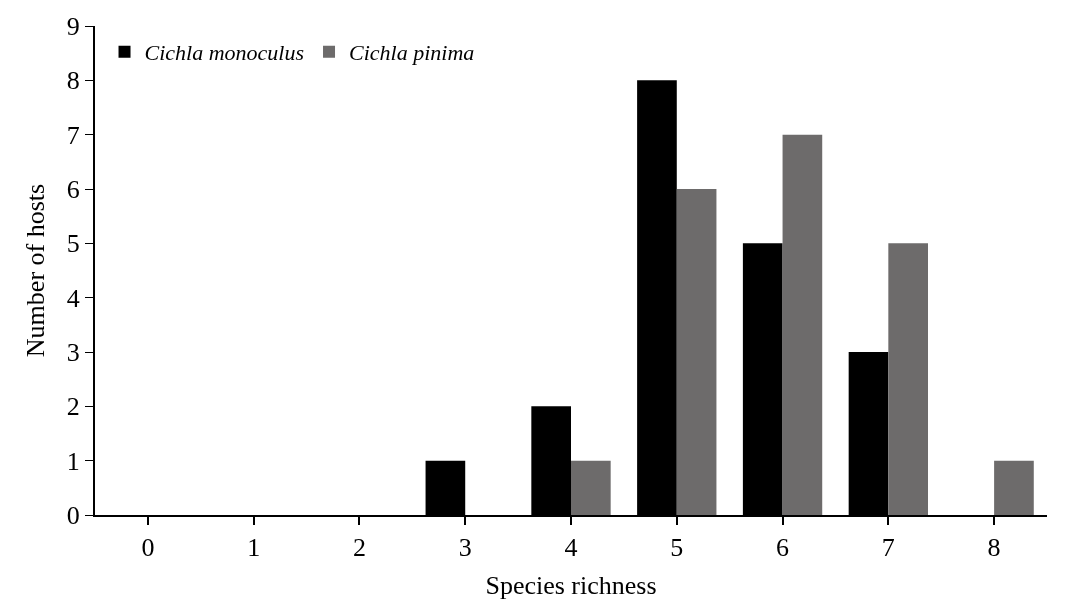 The width and height of the screenshot is (1077, 607). What do you see at coordinates (73, 190) in the screenshot?
I see `y-tick-label: 6` at bounding box center [73, 190].